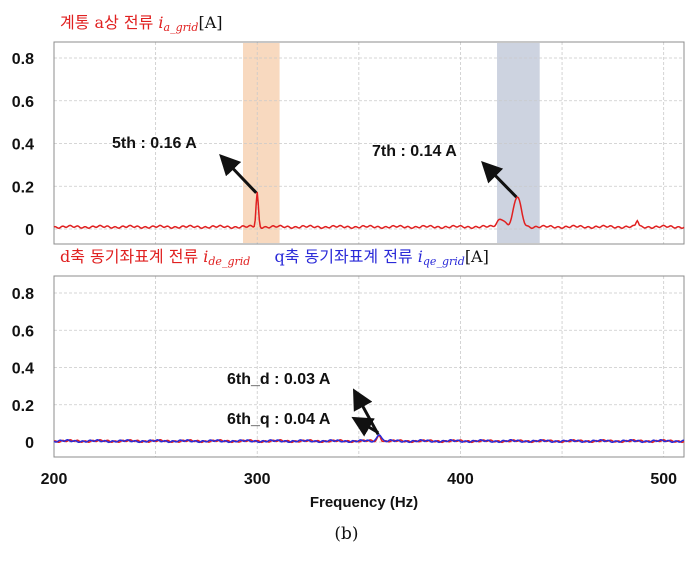 The width and height of the screenshot is (693, 562). Describe the element at coordinates (54, 479) in the screenshot. I see `x-tick-label: 200` at that location.